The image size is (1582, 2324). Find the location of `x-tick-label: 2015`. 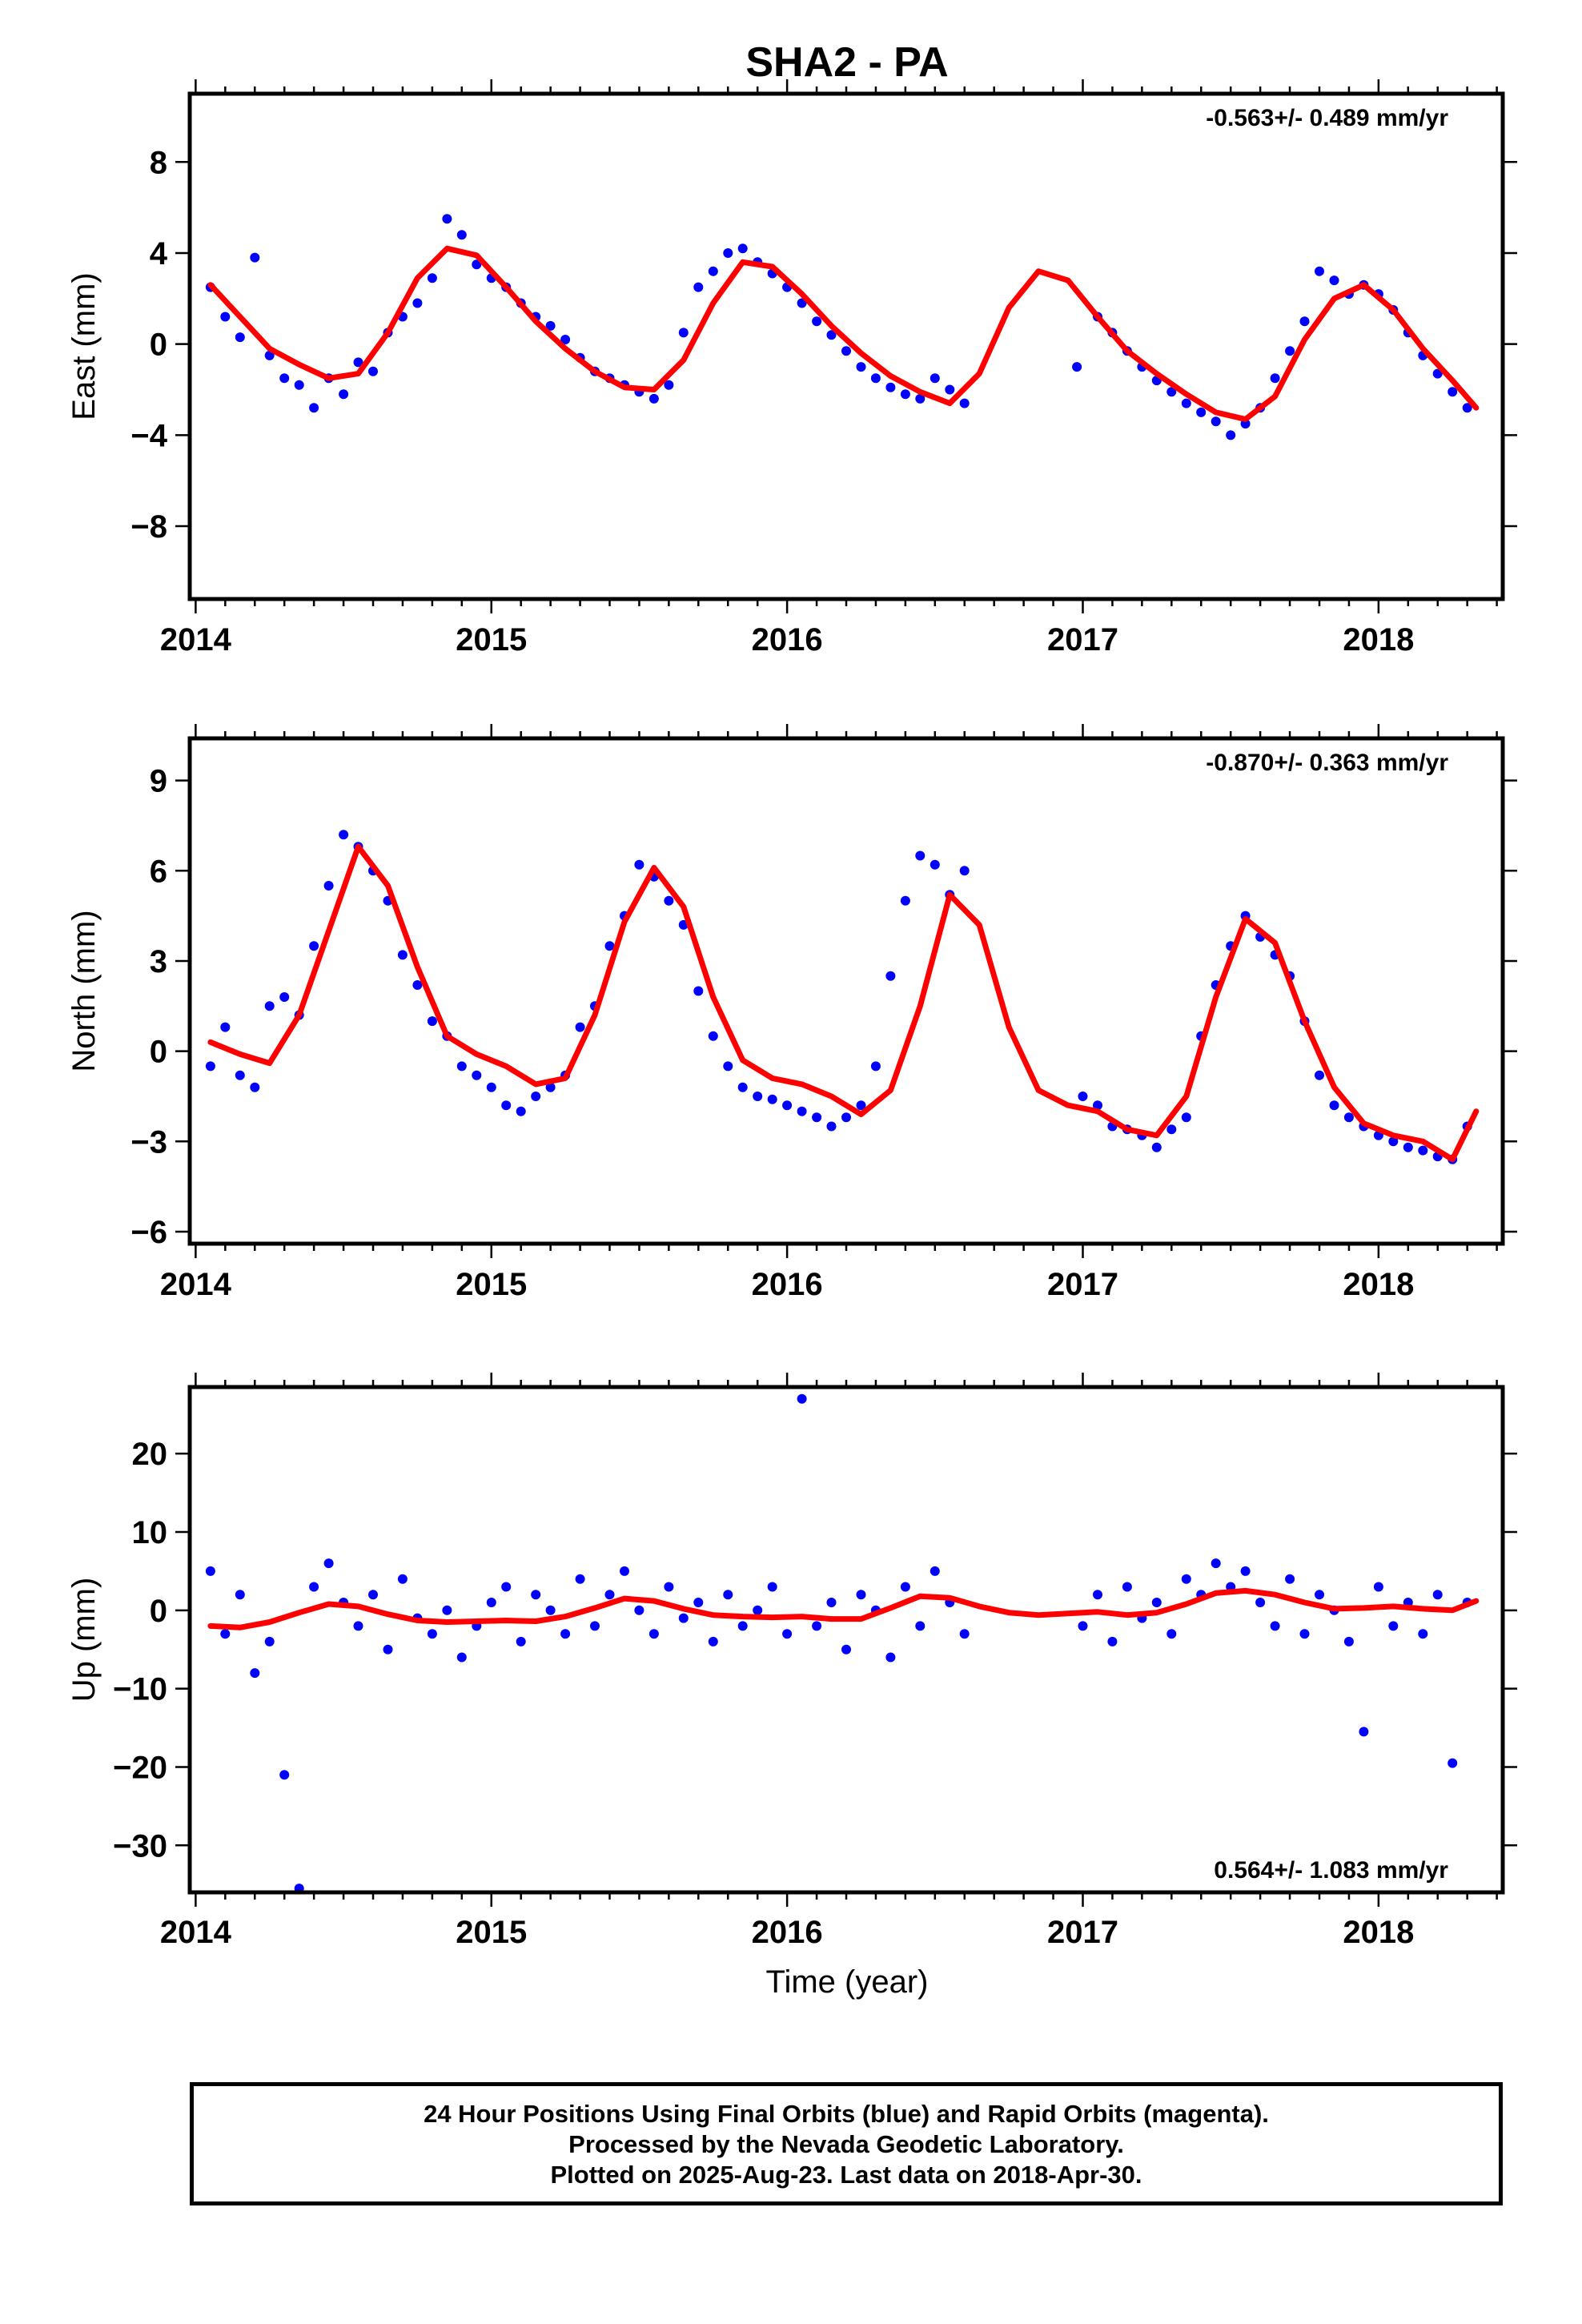

x-tick-label: 2015 is located at coordinates (491, 1932).